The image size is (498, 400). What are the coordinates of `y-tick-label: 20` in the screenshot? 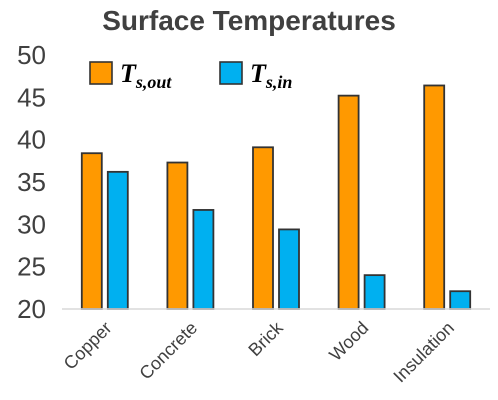 It's located at (31, 309).